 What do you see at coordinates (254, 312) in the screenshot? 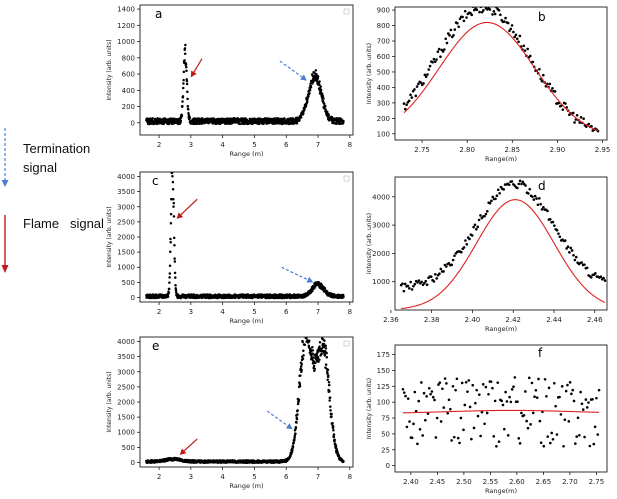
I see `x-tick-label: 5` at bounding box center [254, 312].